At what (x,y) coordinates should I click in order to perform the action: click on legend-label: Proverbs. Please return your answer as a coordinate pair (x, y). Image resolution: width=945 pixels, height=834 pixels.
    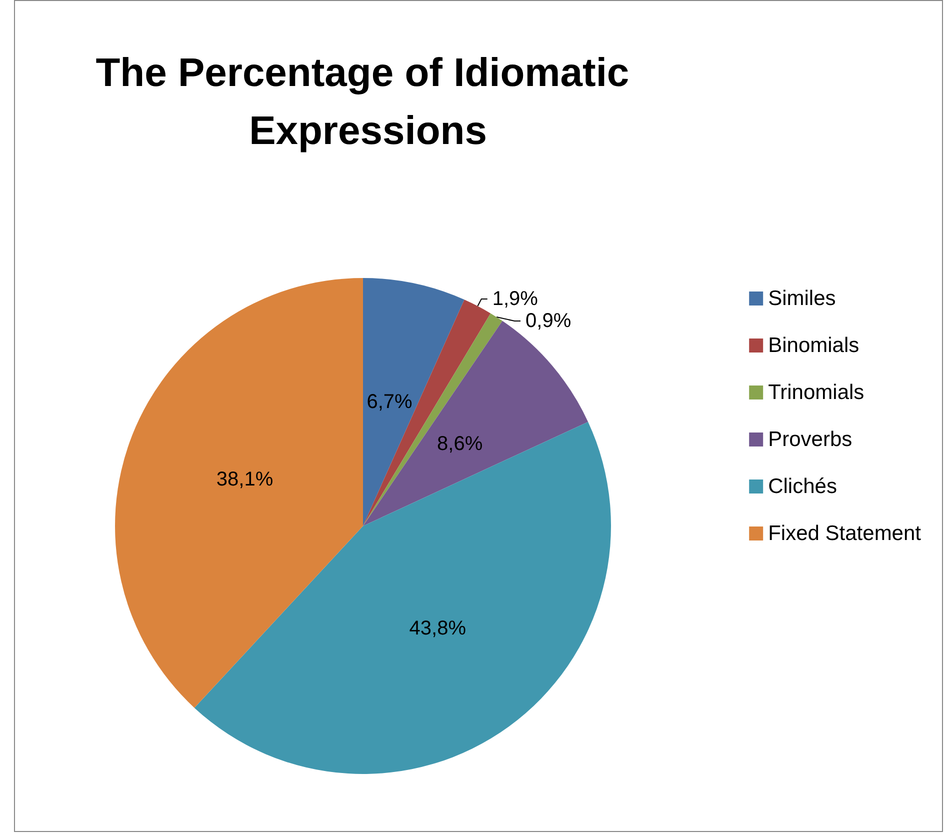
    Looking at the image, I should click on (810, 439).